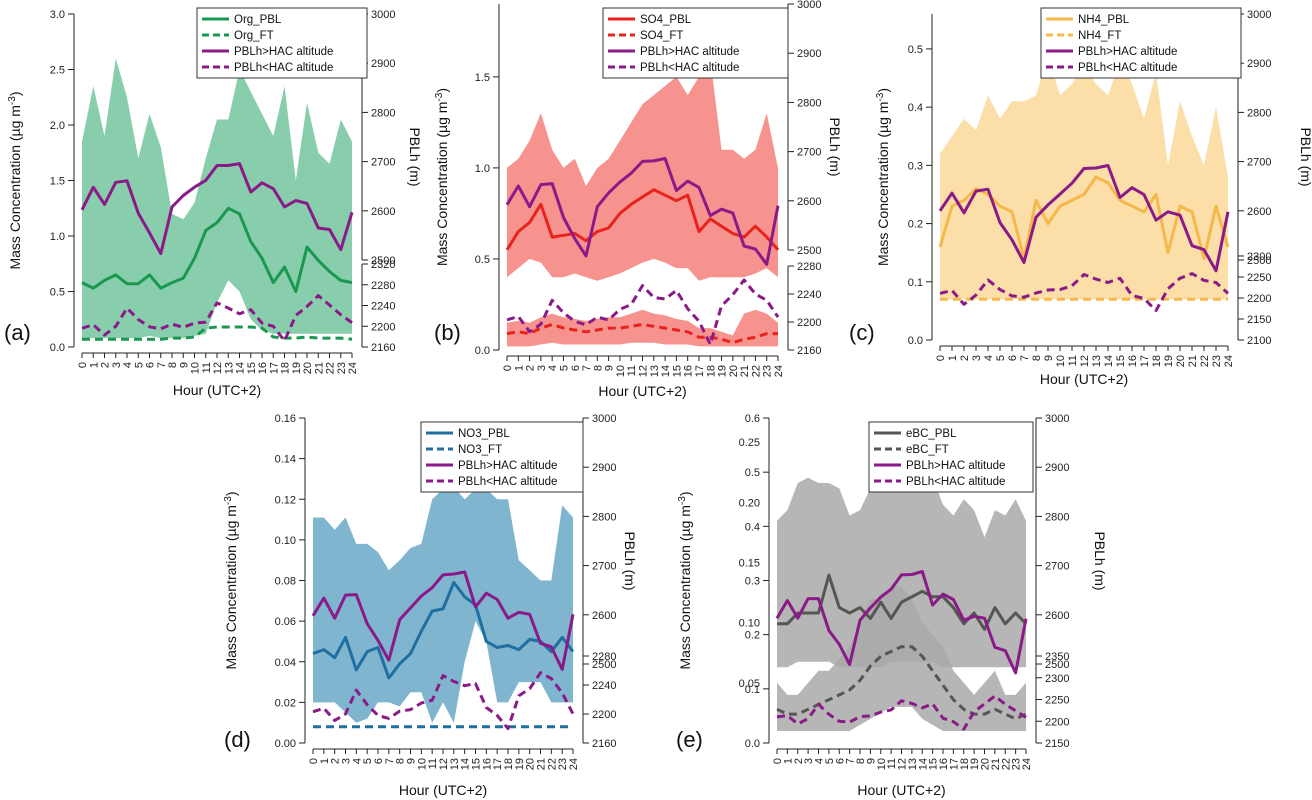  Describe the element at coordinates (57, 126) in the screenshot. I see `y-tick-label: 2.0` at that location.